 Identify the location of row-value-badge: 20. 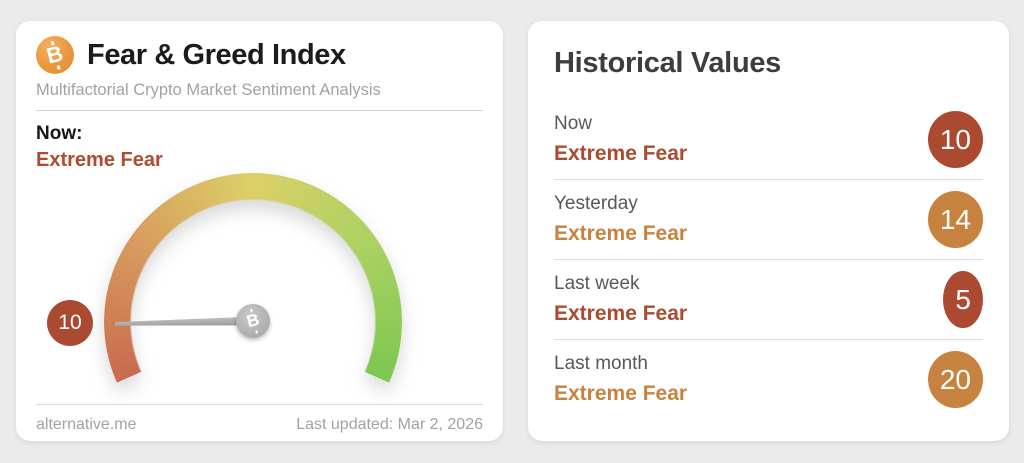
(955, 379).